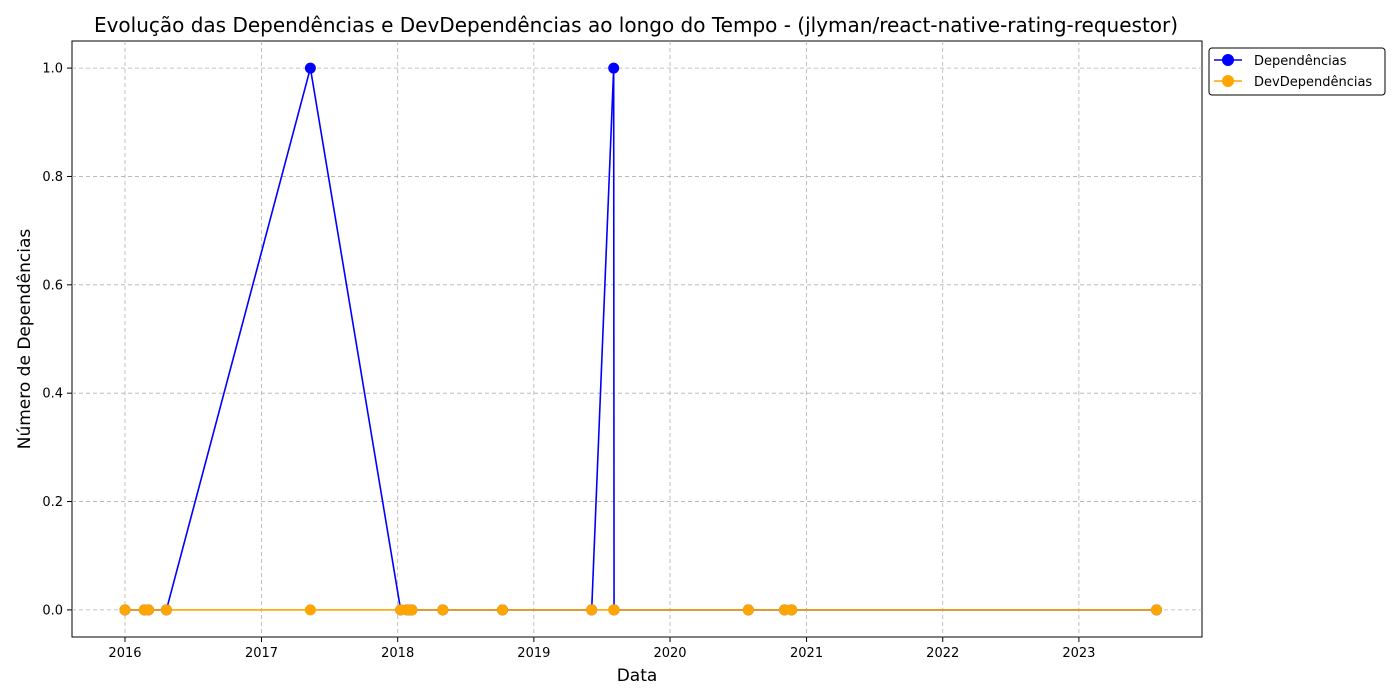  What do you see at coordinates (669, 653) in the screenshot?
I see `x-tick-label: 2020` at bounding box center [669, 653].